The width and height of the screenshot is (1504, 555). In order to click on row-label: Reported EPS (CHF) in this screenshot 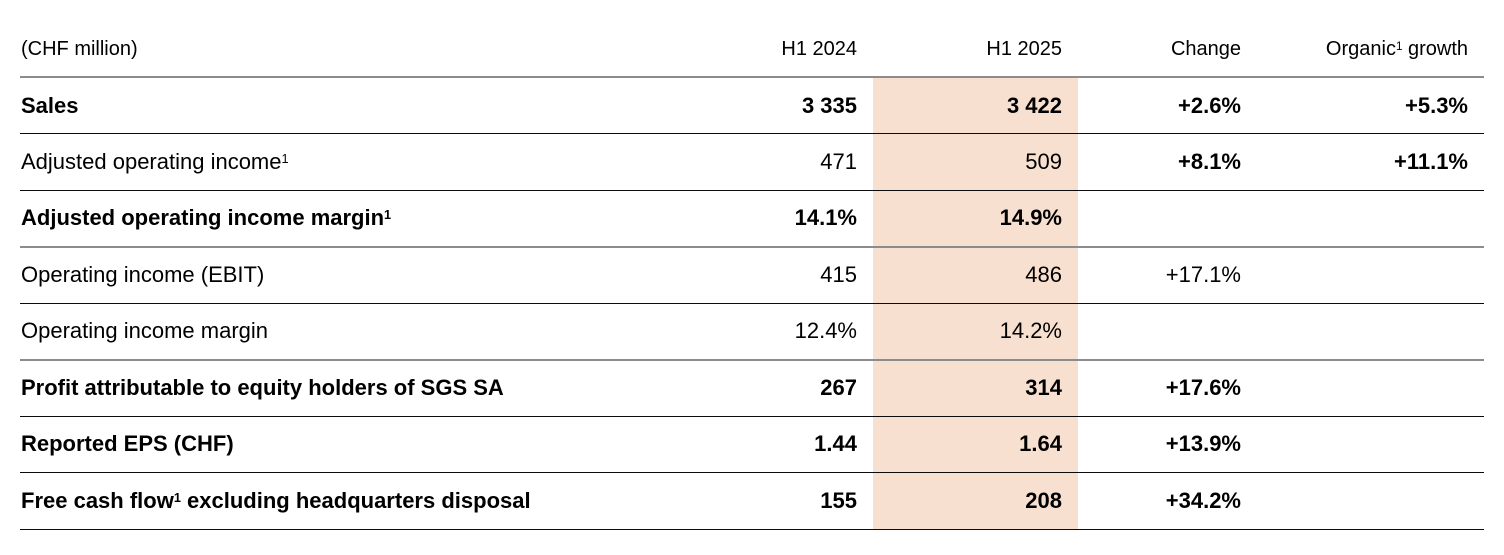, I will do `click(350, 444)`.